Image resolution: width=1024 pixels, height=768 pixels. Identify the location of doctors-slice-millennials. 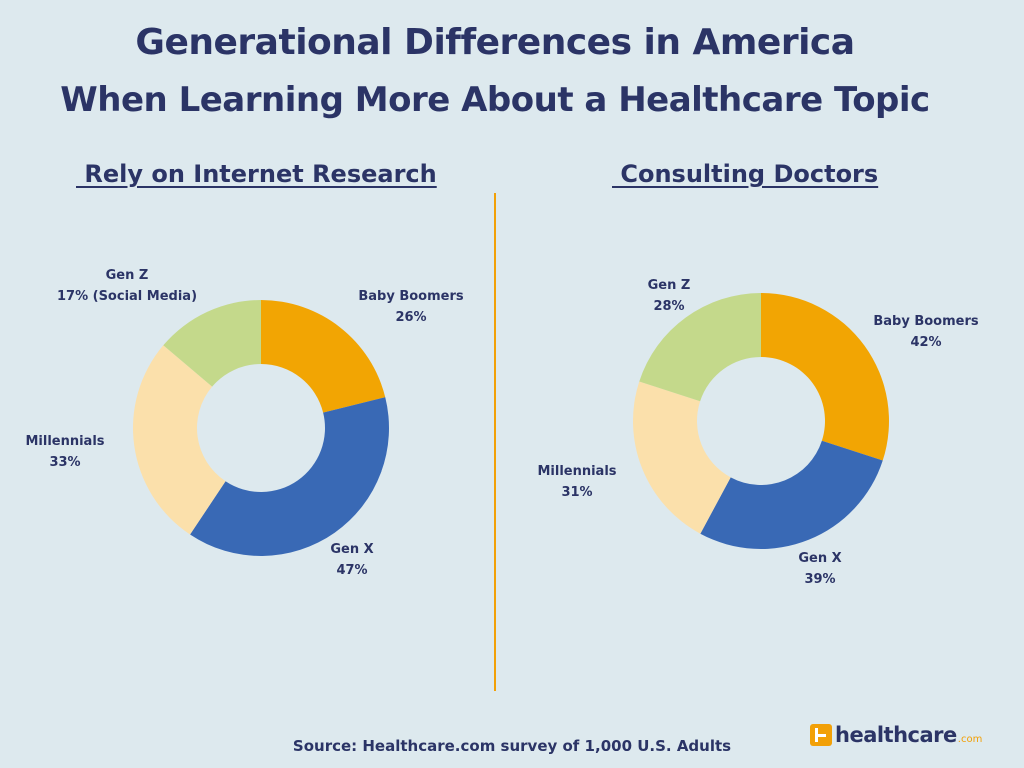
(682, 457).